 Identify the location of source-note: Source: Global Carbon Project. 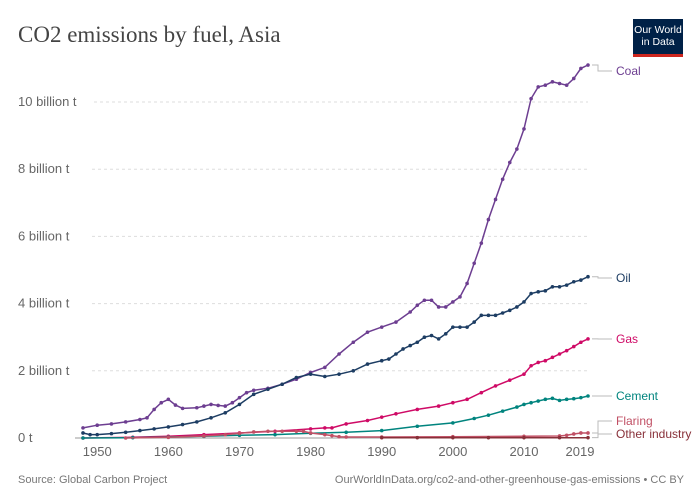
(93, 480).